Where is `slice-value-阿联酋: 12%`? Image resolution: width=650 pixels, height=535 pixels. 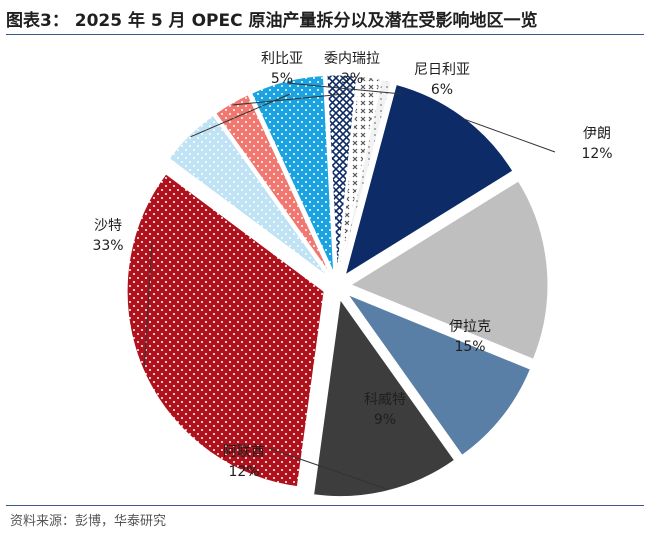 slice-value-阿联酋: 12% is located at coordinates (243, 472).